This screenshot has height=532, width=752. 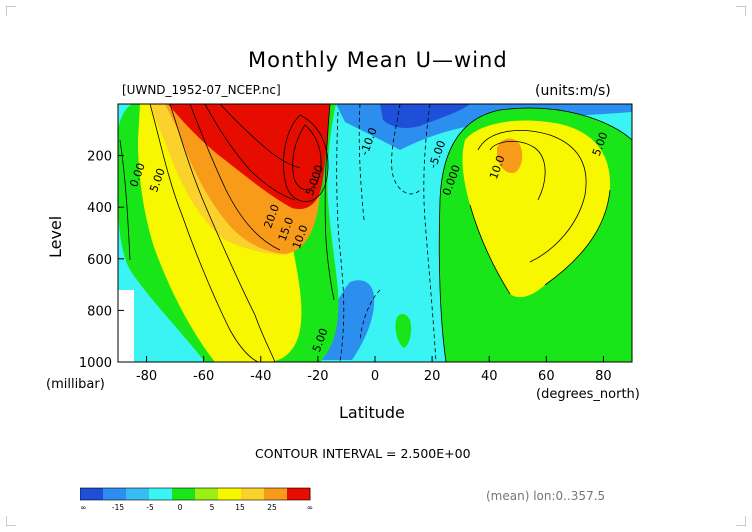 I want to click on y-tick-label: 400, so click(x=99, y=208).